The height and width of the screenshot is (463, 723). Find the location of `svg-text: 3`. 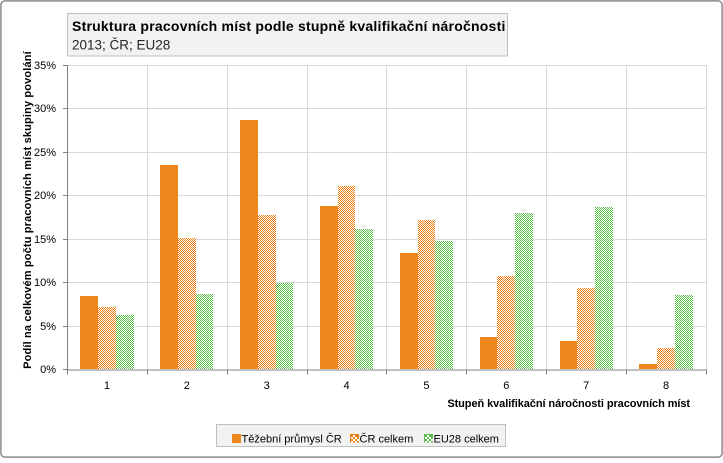

svg-text: 3 is located at coordinates (267, 386).